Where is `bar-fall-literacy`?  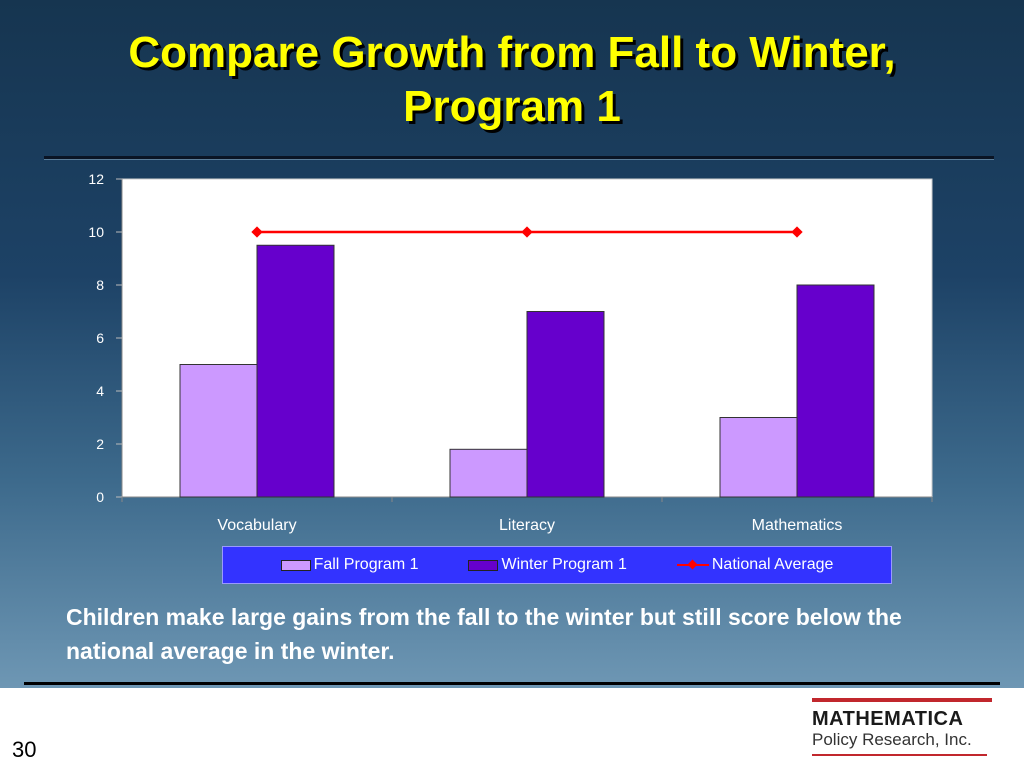
bar-fall-literacy is located at coordinates (488, 473).